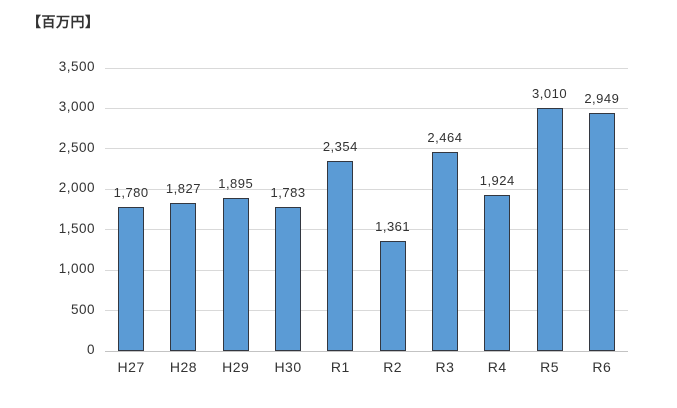  I want to click on x-tick-label: R4, so click(497, 367).